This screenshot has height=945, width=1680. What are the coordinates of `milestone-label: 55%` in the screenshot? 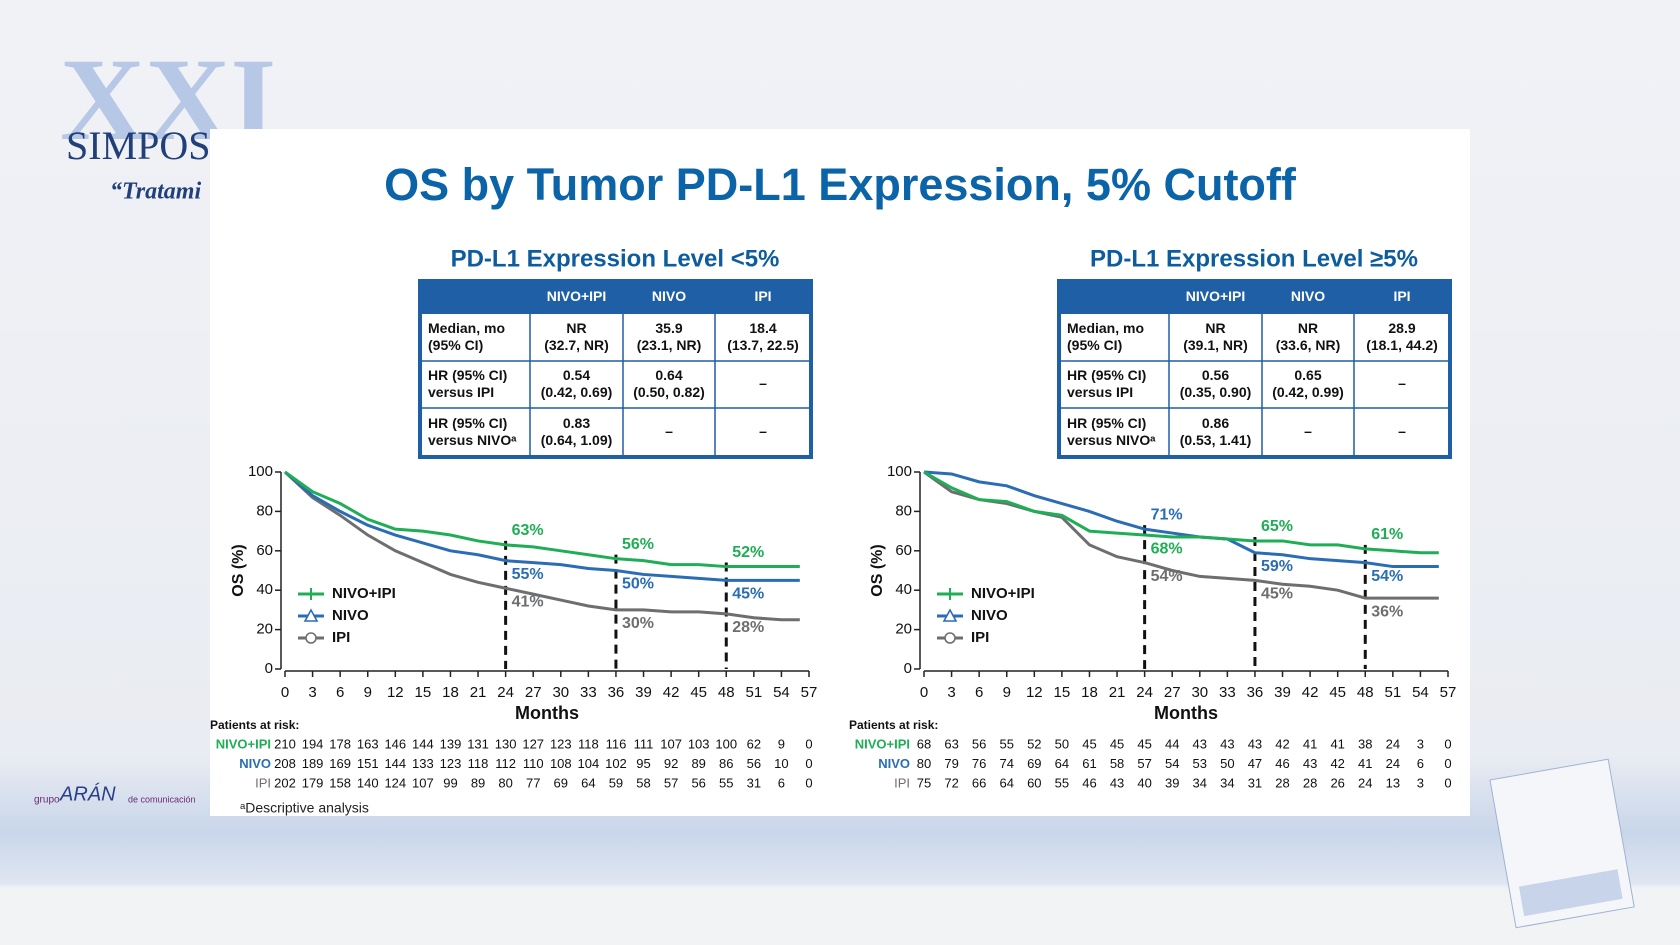 It's located at (528, 574).